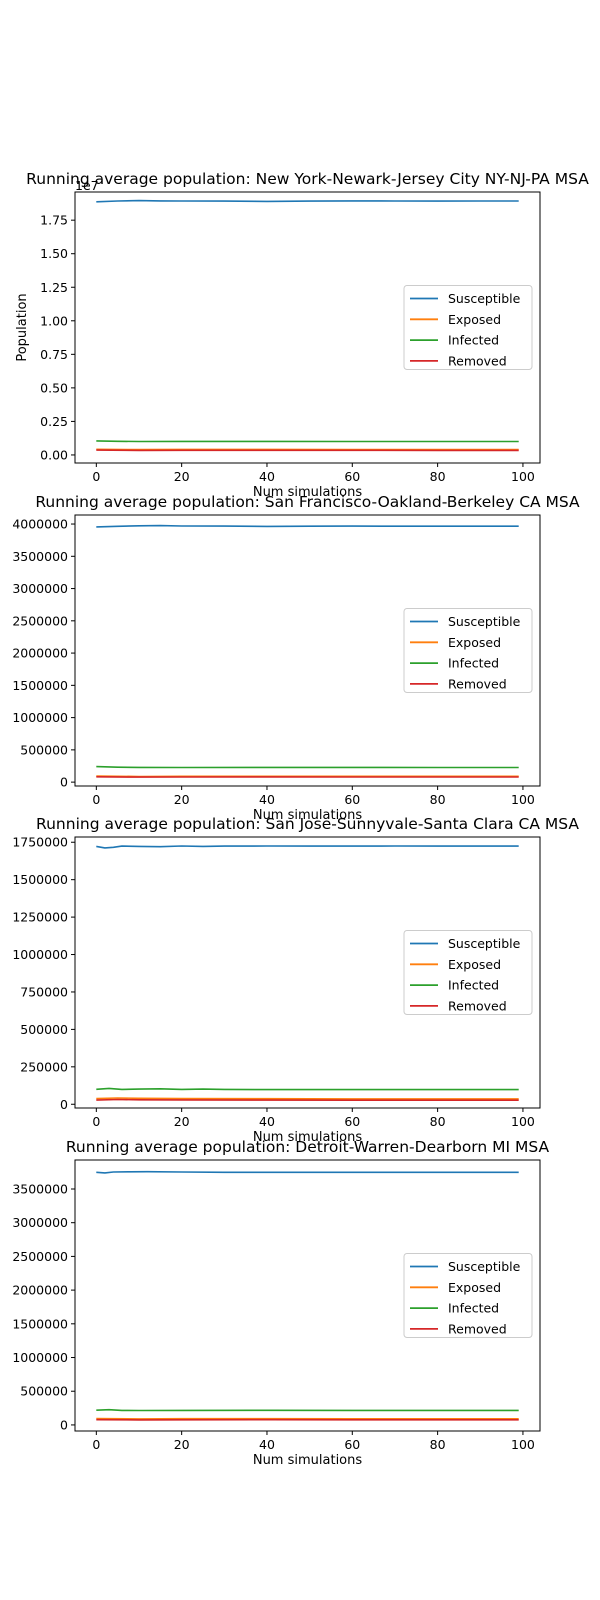 The image size is (600, 1600). Describe the element at coordinates (22, 327) in the screenshot. I see `y-axis-label: Population` at that location.